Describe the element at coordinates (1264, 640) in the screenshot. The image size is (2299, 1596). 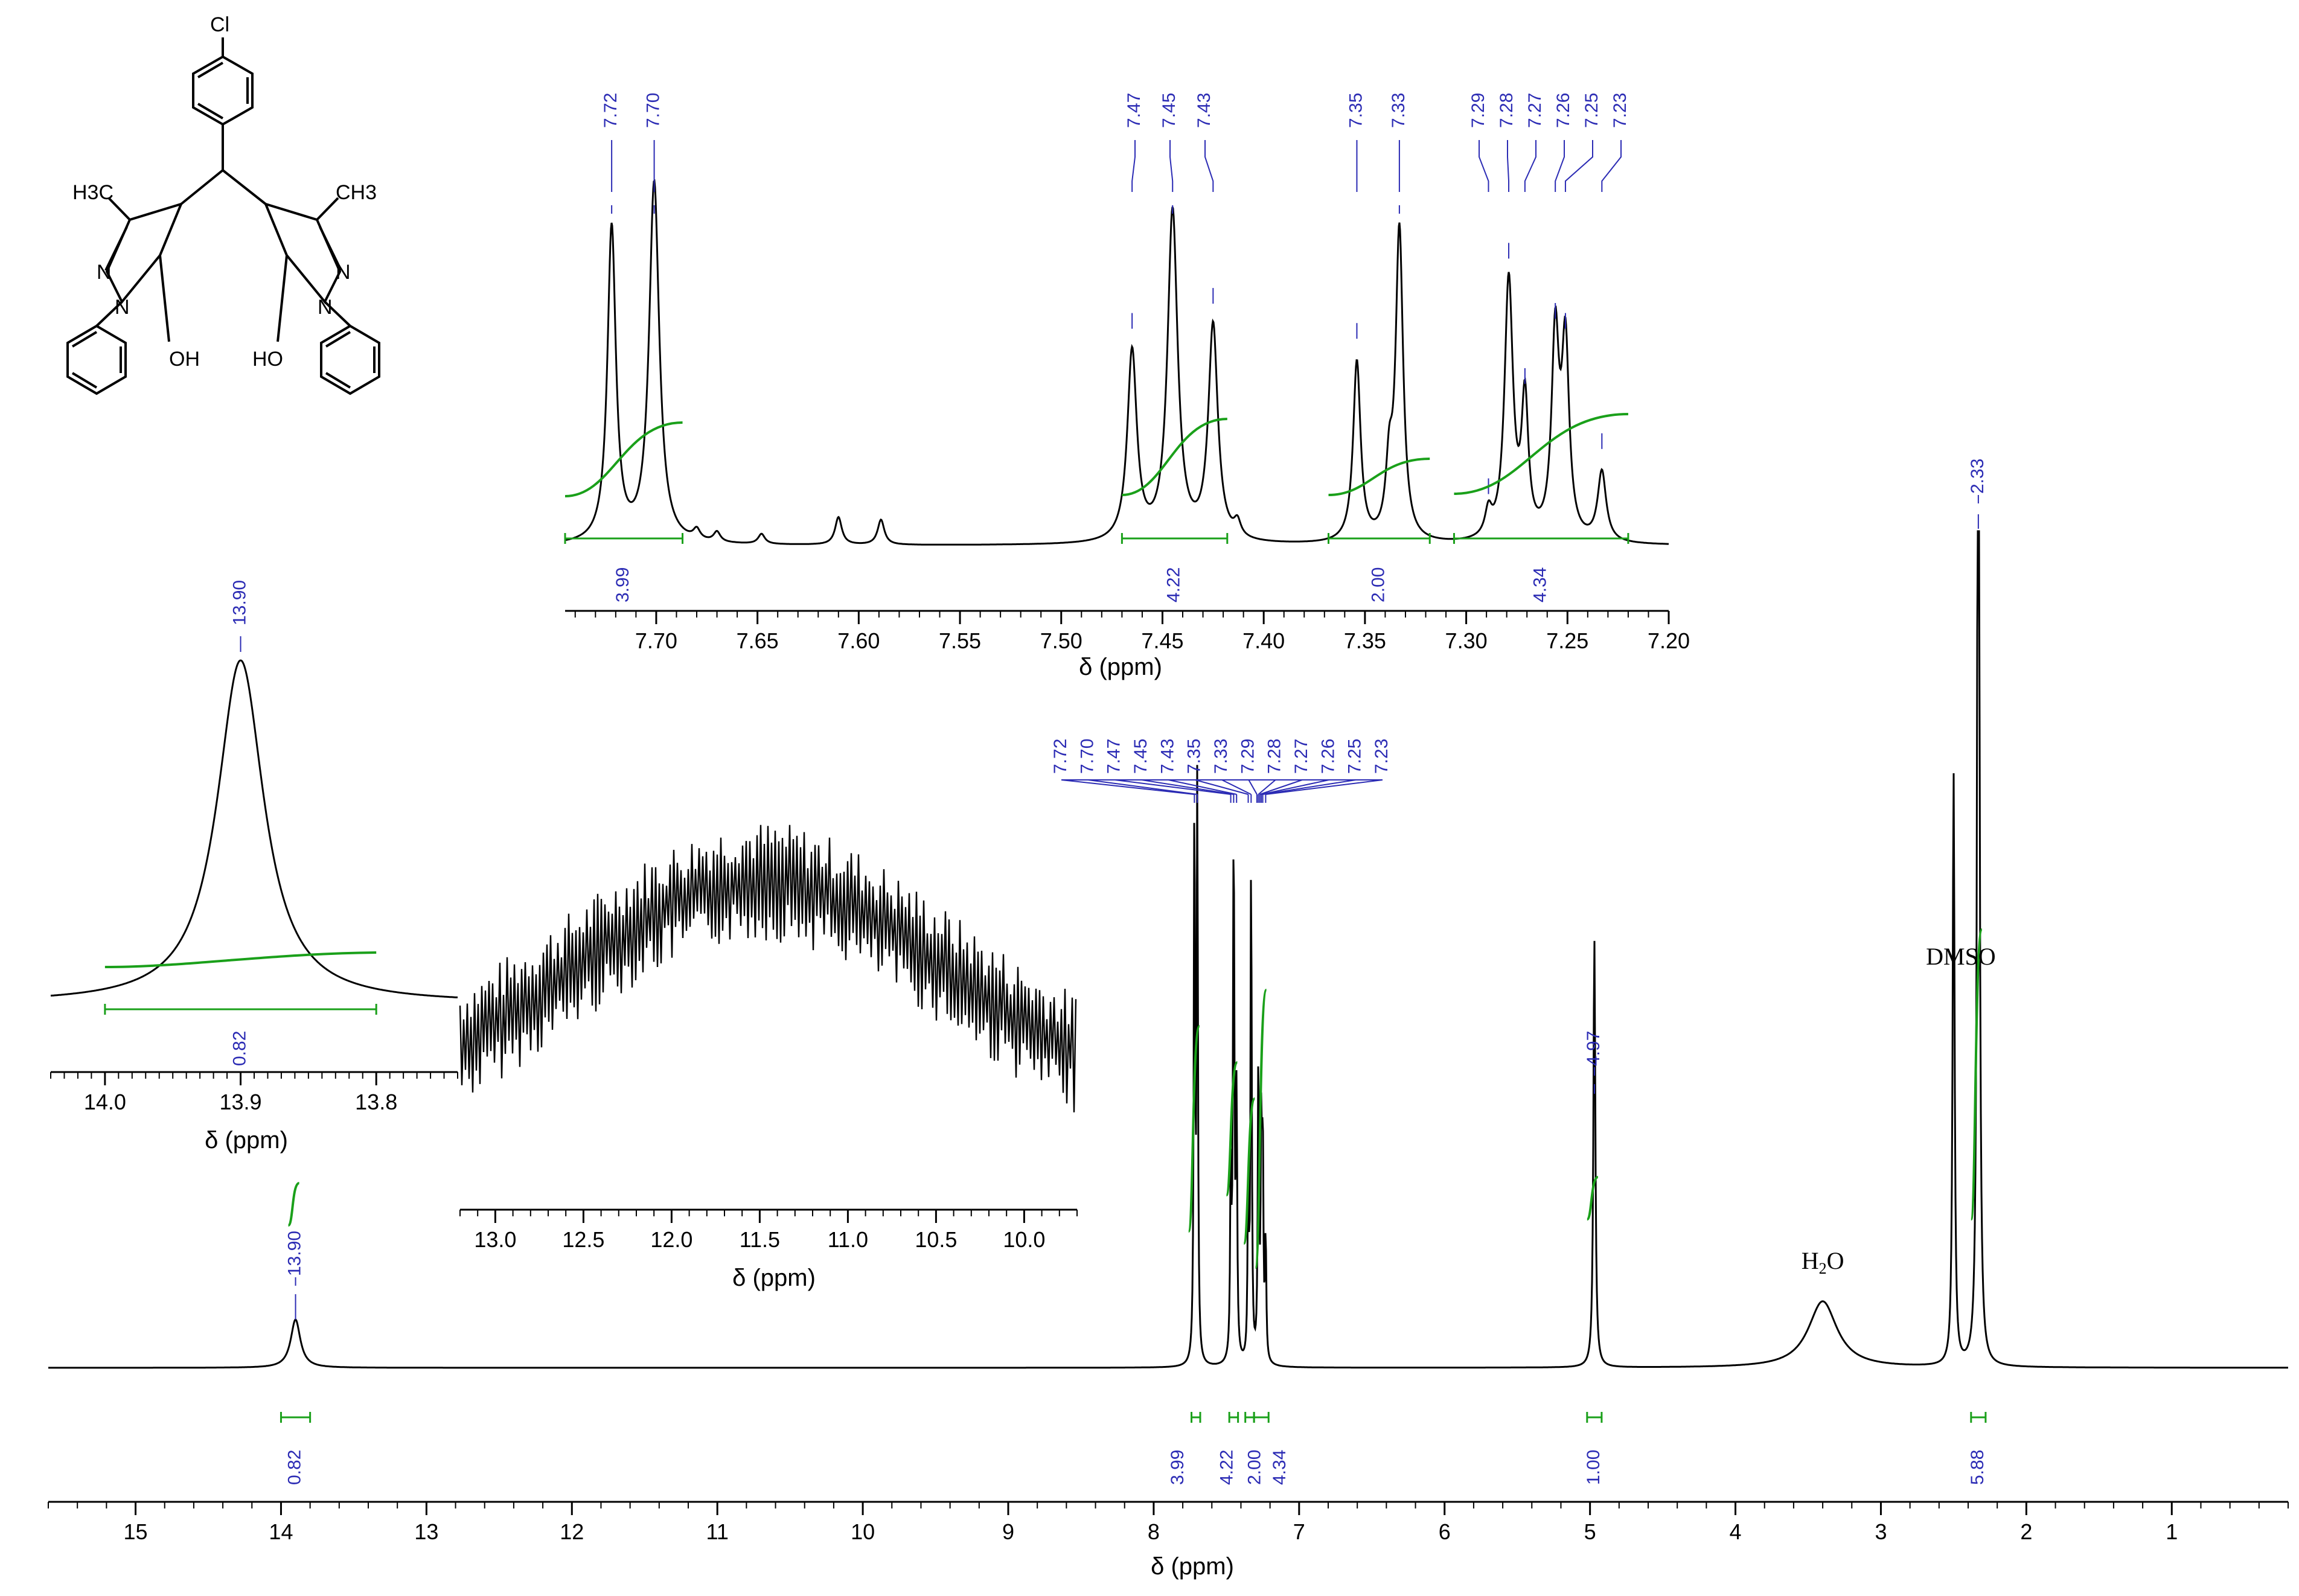
I see `aromatic-inset-tick-label: 7.40` at that location.